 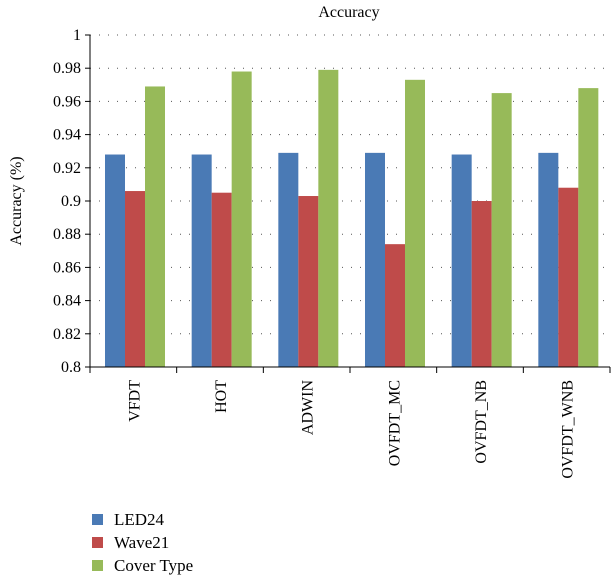 I want to click on bar-ovfdt-nb-cover-type, so click(x=501, y=230).